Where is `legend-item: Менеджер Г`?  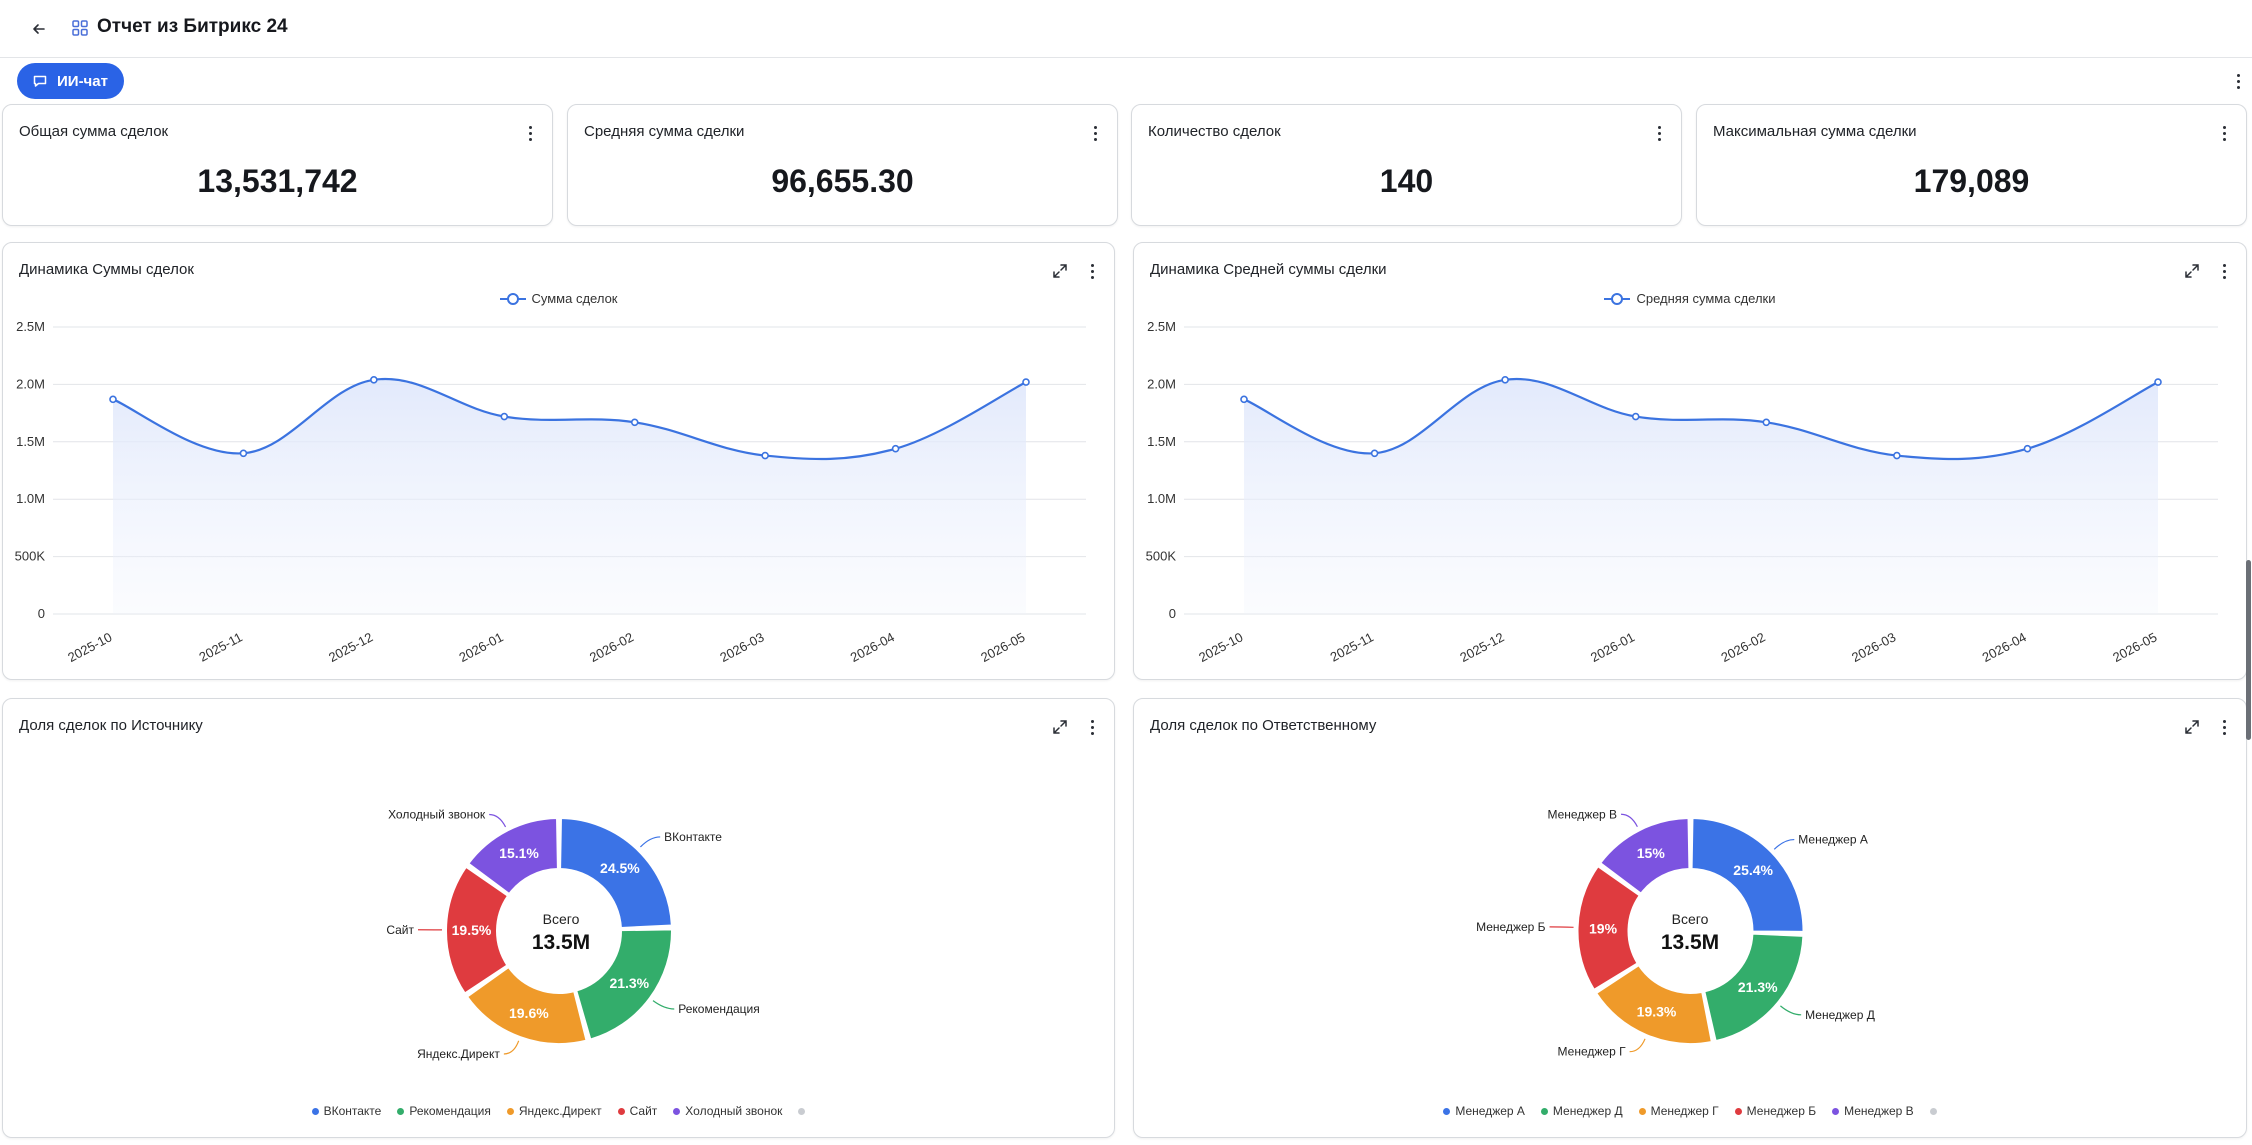
legend-item: Менеджер Г is located at coordinates (1678, 1111).